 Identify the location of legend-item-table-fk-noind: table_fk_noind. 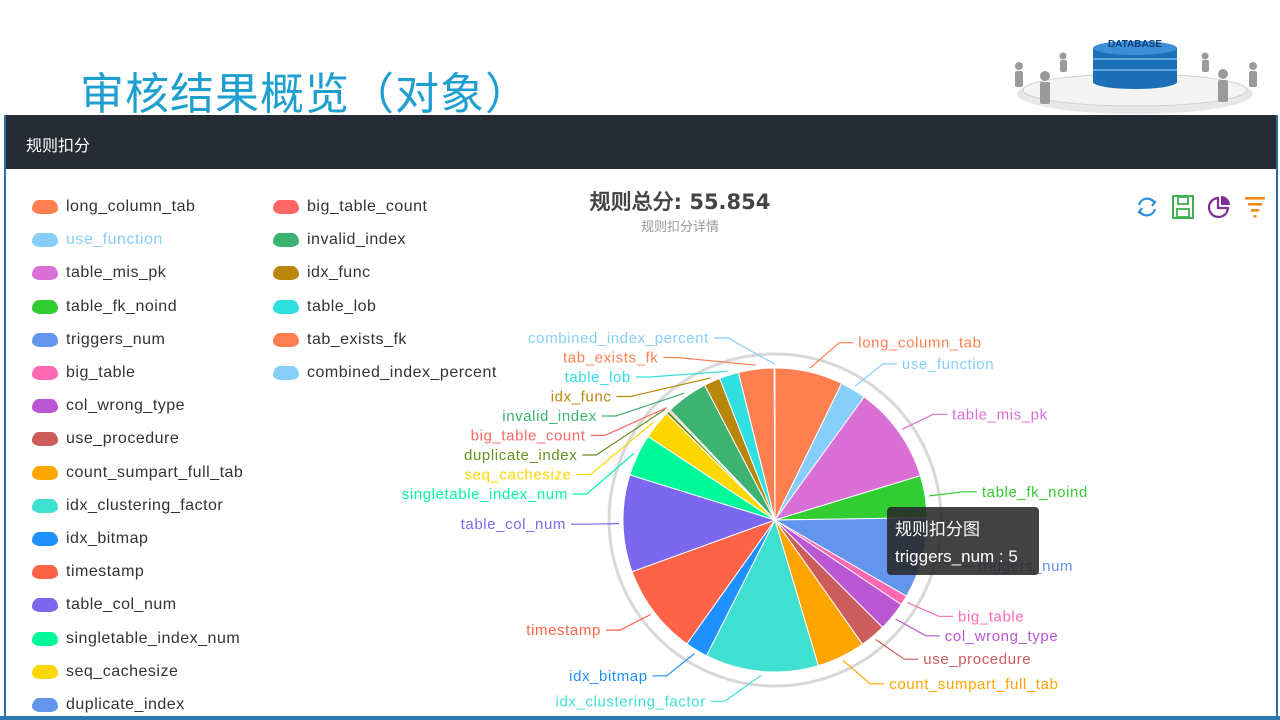
(104, 307).